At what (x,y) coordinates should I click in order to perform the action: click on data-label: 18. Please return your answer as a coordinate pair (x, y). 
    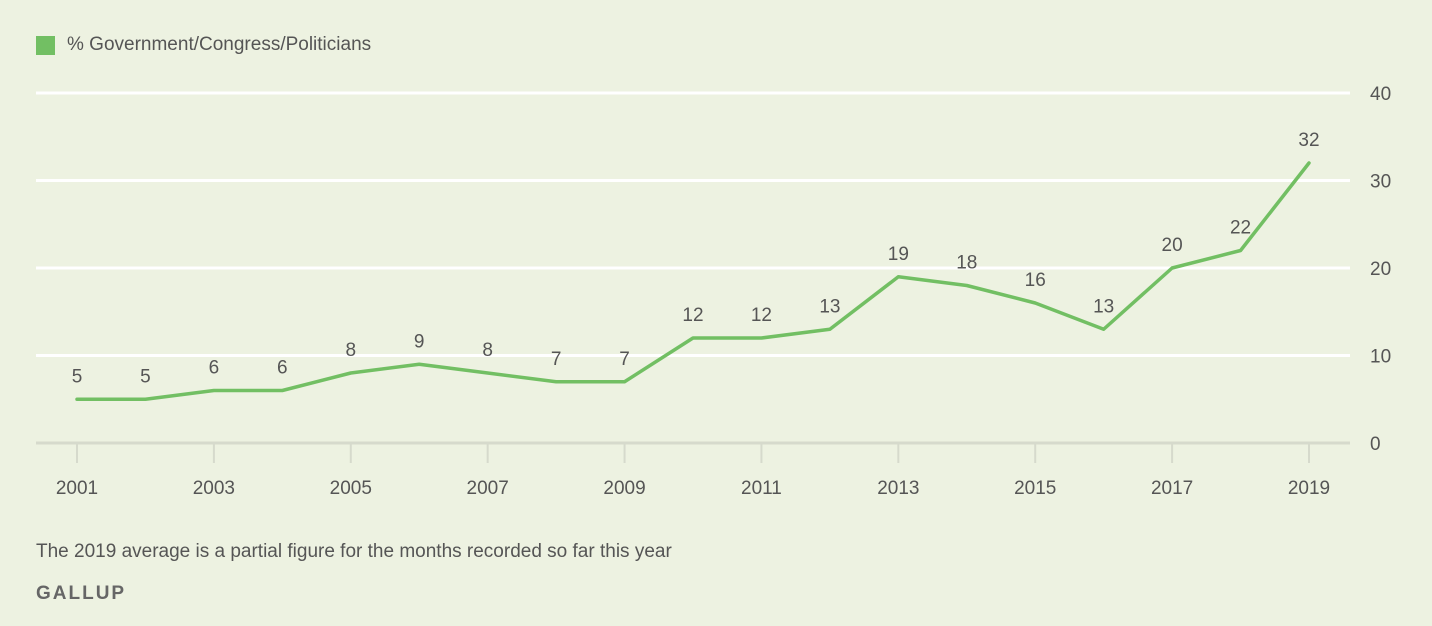
    Looking at the image, I should click on (966, 263).